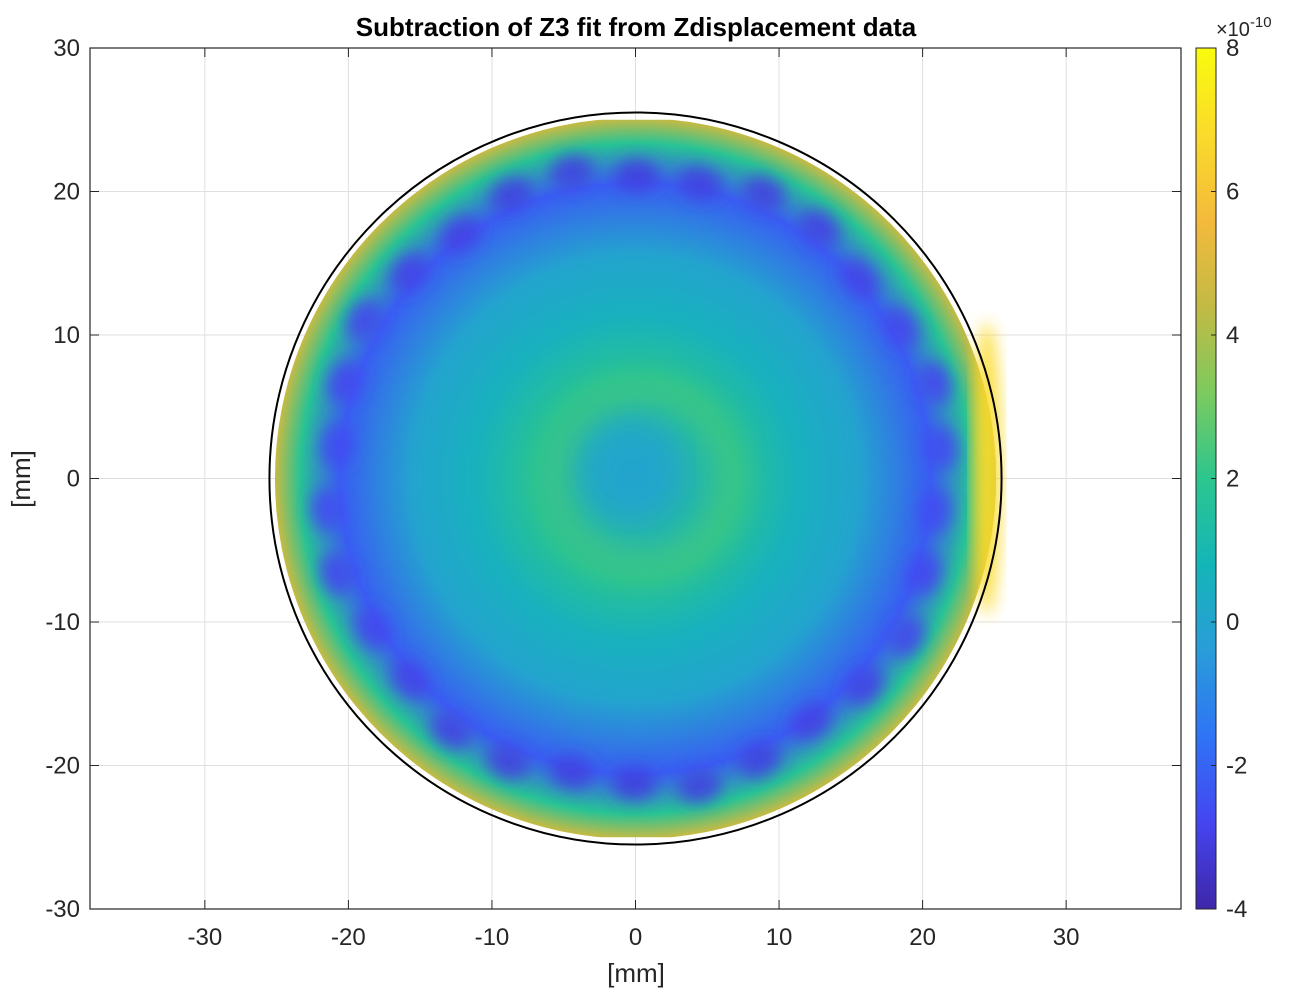  What do you see at coordinates (73, 479) in the screenshot?
I see `y-tick-label: 0` at bounding box center [73, 479].